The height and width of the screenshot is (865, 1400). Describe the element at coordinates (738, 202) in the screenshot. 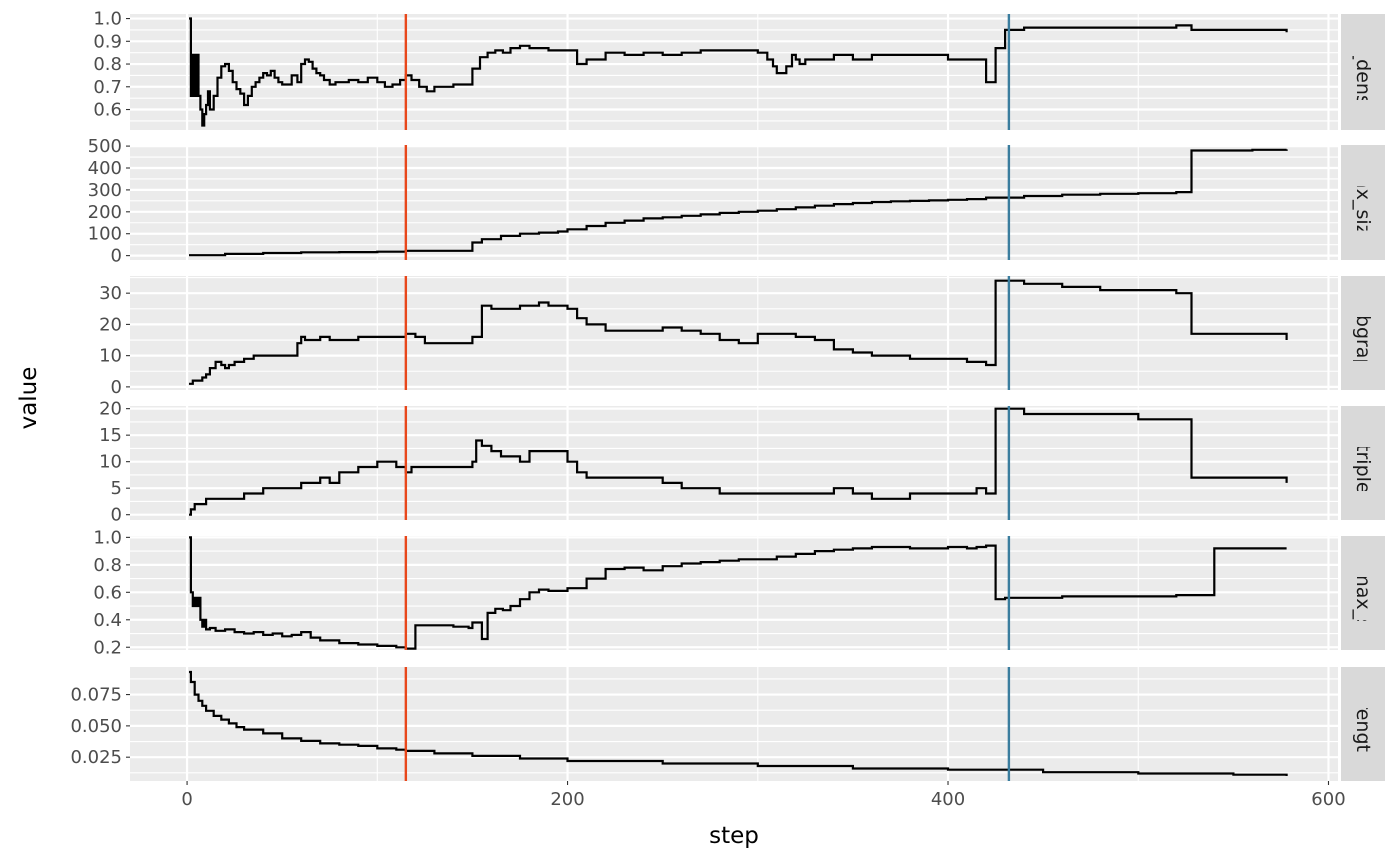

I see `series-line-max-size` at that location.